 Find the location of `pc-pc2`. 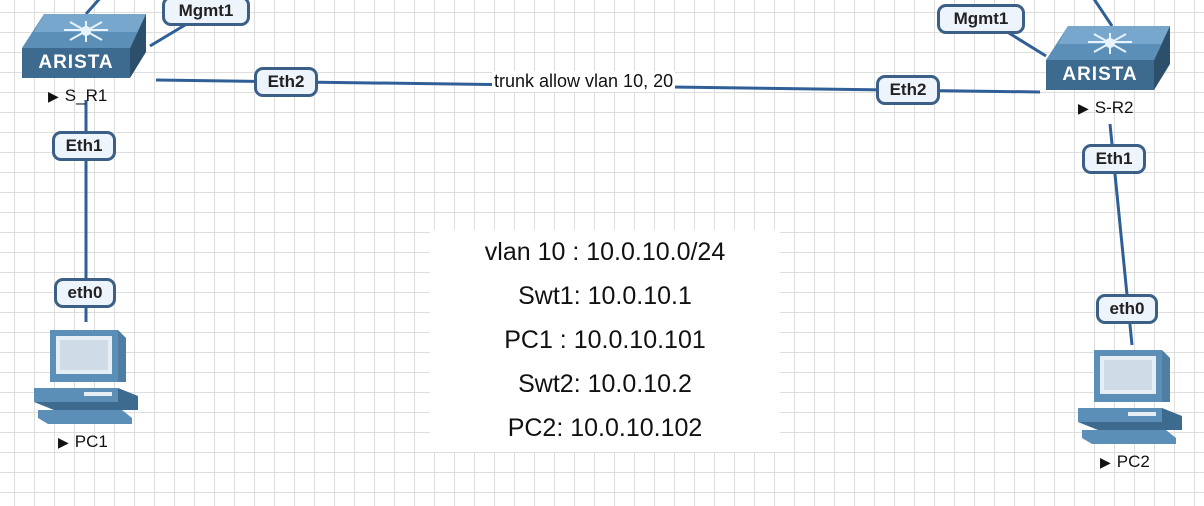

pc-pc2 is located at coordinates (1131, 396).